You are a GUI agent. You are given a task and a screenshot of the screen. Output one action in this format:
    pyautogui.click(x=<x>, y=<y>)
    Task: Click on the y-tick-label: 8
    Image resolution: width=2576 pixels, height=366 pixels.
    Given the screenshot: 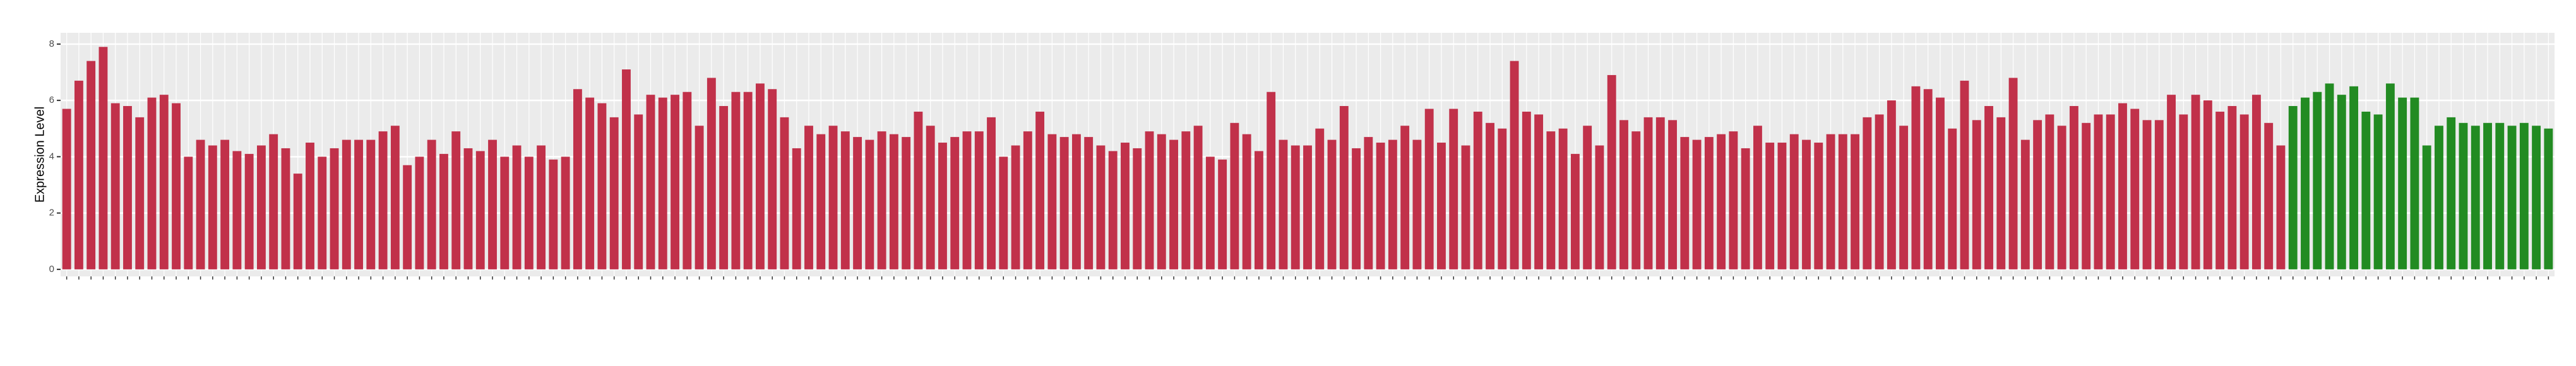 What is the action you would take?
    pyautogui.click(x=51, y=43)
    